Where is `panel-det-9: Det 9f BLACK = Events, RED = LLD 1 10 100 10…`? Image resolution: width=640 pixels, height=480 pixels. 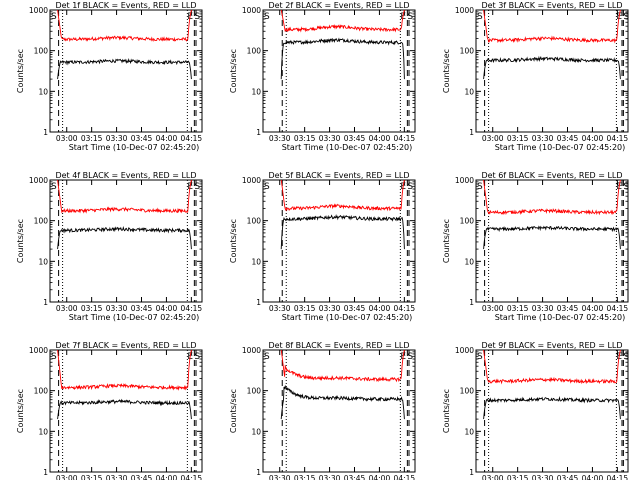
panel-det-9: Det 9f BLACK = Events, RED = LLD 1 10 100 10… is located at coordinates (535, 410).